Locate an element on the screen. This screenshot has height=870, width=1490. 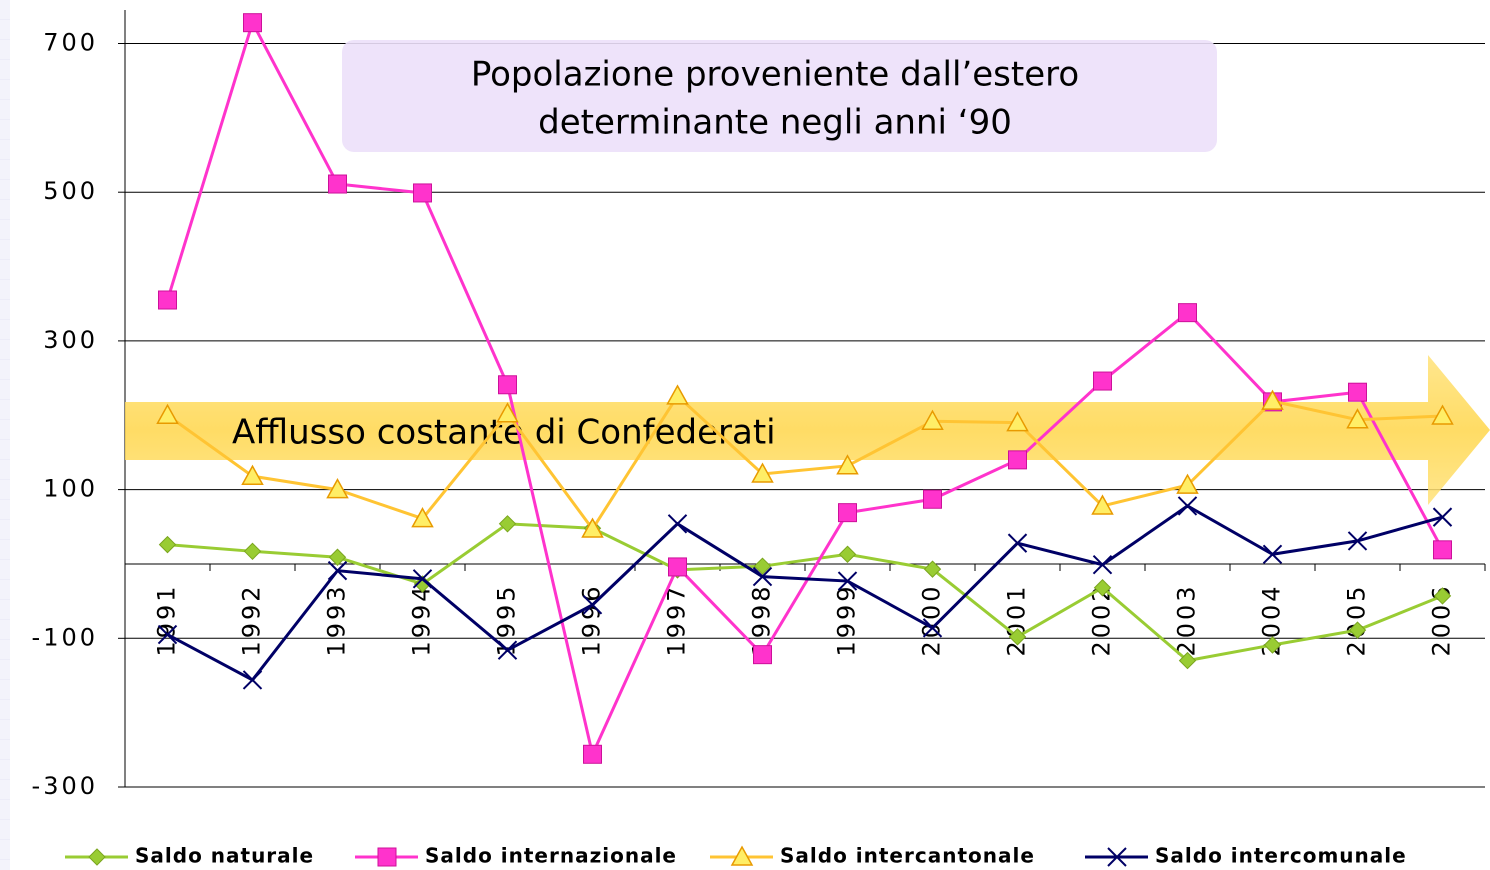
x-tick-label: 1997 is located at coordinates (677, 619).